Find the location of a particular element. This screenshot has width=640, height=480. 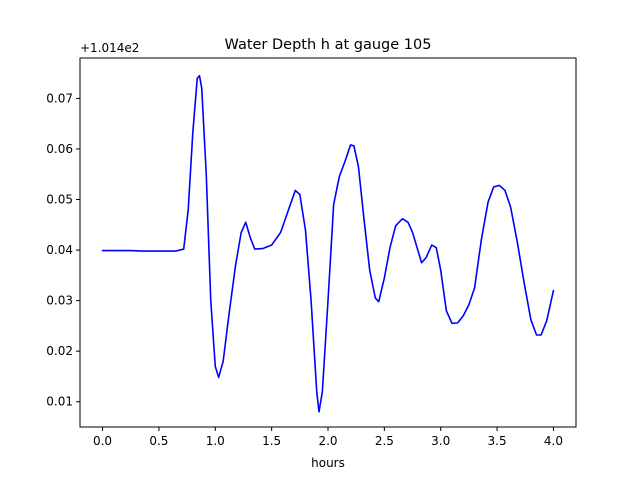

y-axis-offset-label: +1.014e2 is located at coordinates (109, 48).